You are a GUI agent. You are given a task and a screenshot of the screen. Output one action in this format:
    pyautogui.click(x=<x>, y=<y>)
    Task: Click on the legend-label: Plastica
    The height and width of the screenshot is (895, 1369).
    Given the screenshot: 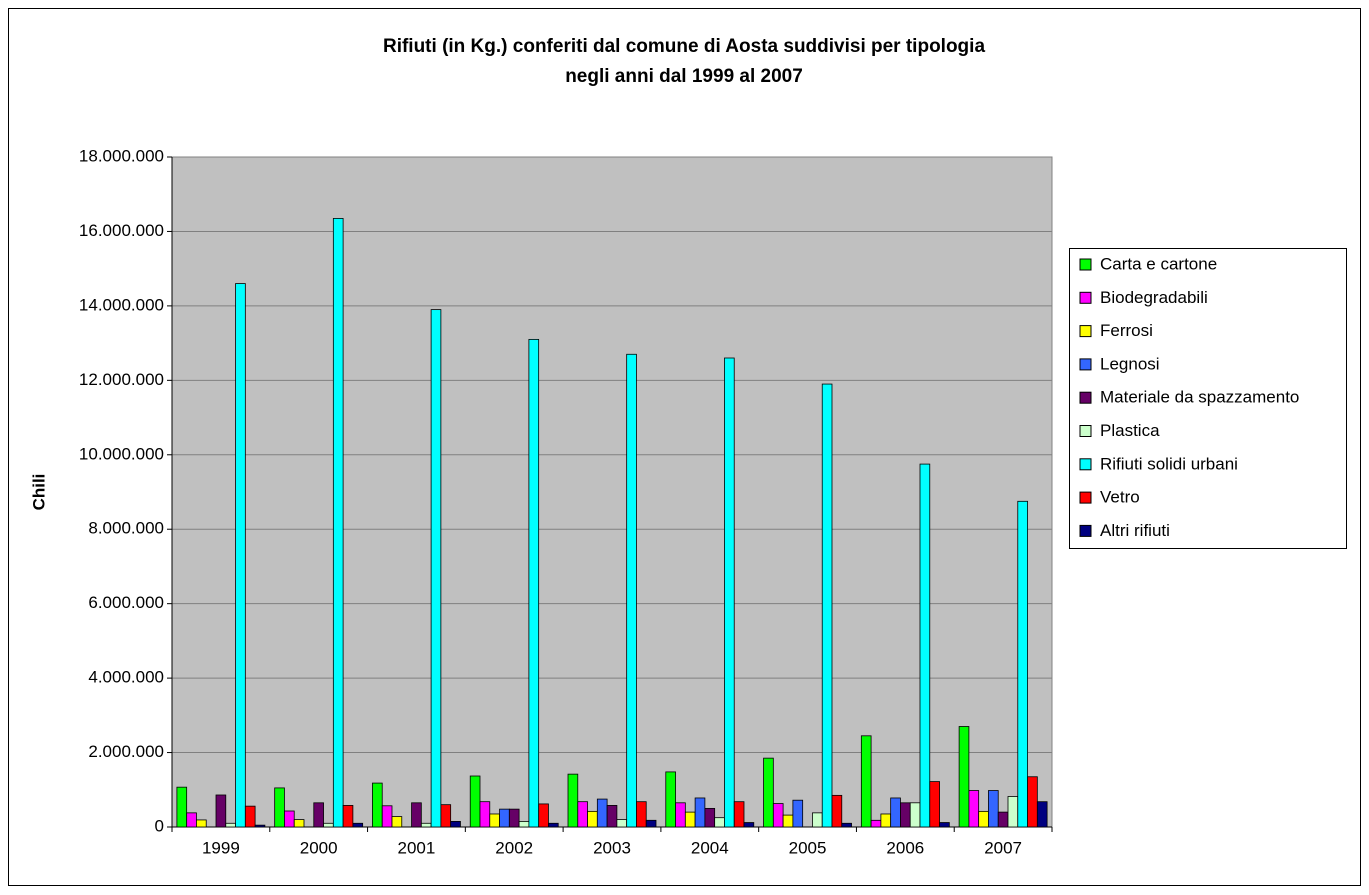 What is the action you would take?
    pyautogui.click(x=1130, y=430)
    